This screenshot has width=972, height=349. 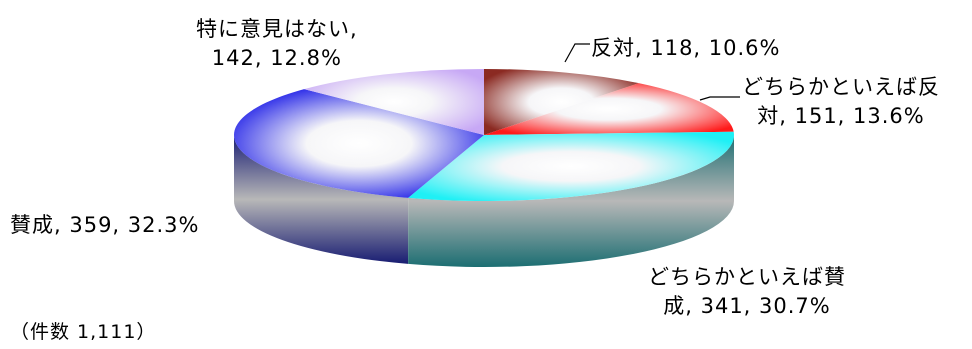 What do you see at coordinates (577, 53) in the screenshot?
I see `leader-line-hantai` at bounding box center [577, 53].